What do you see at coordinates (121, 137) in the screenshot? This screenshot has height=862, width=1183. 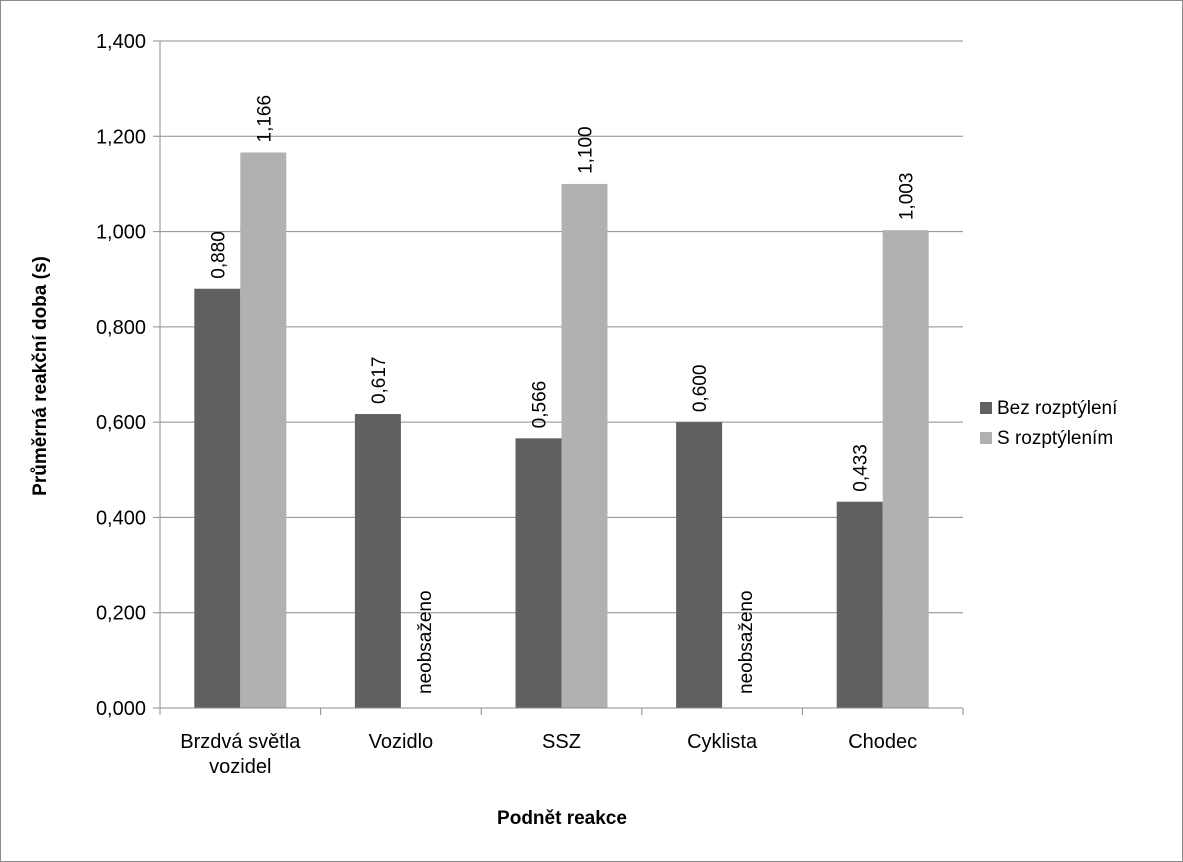 I see `y-tick-label: 1,200` at bounding box center [121, 137].